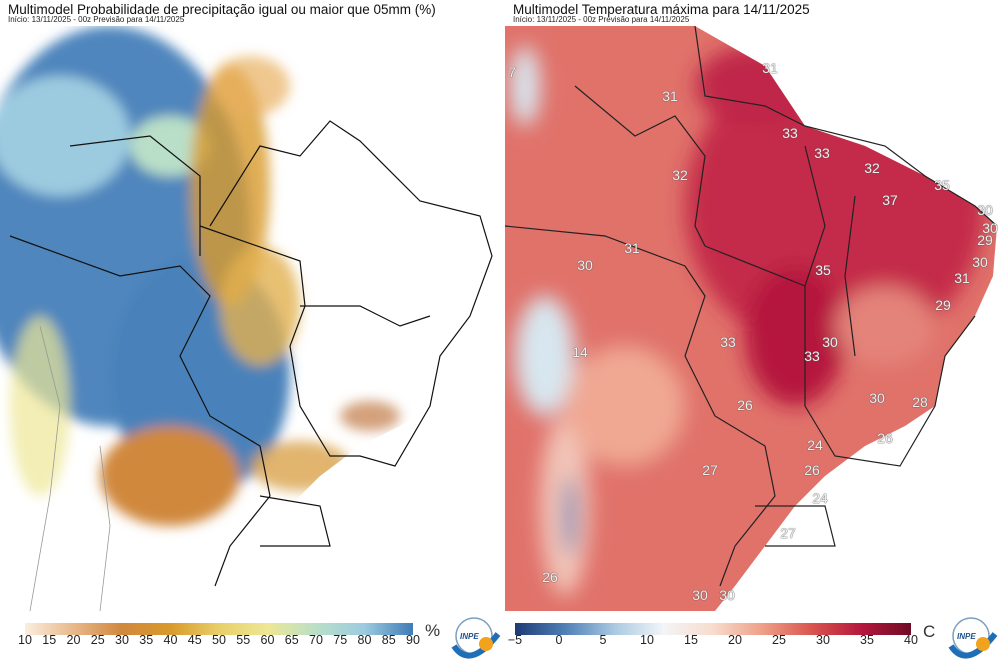  Describe the element at coordinates (219, 640) in the screenshot. I see `colorbar-tick: 50` at that location.